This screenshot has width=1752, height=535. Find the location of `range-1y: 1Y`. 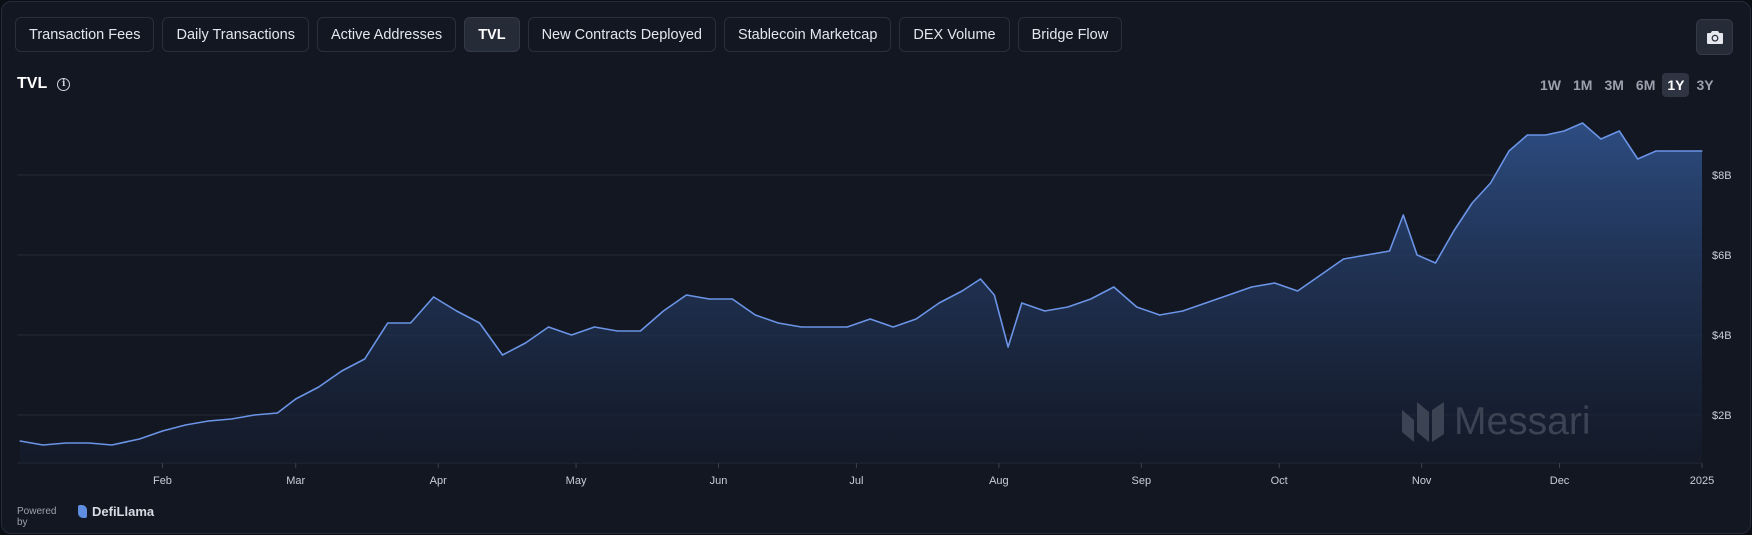

range-1y: 1Y is located at coordinates (1676, 85).